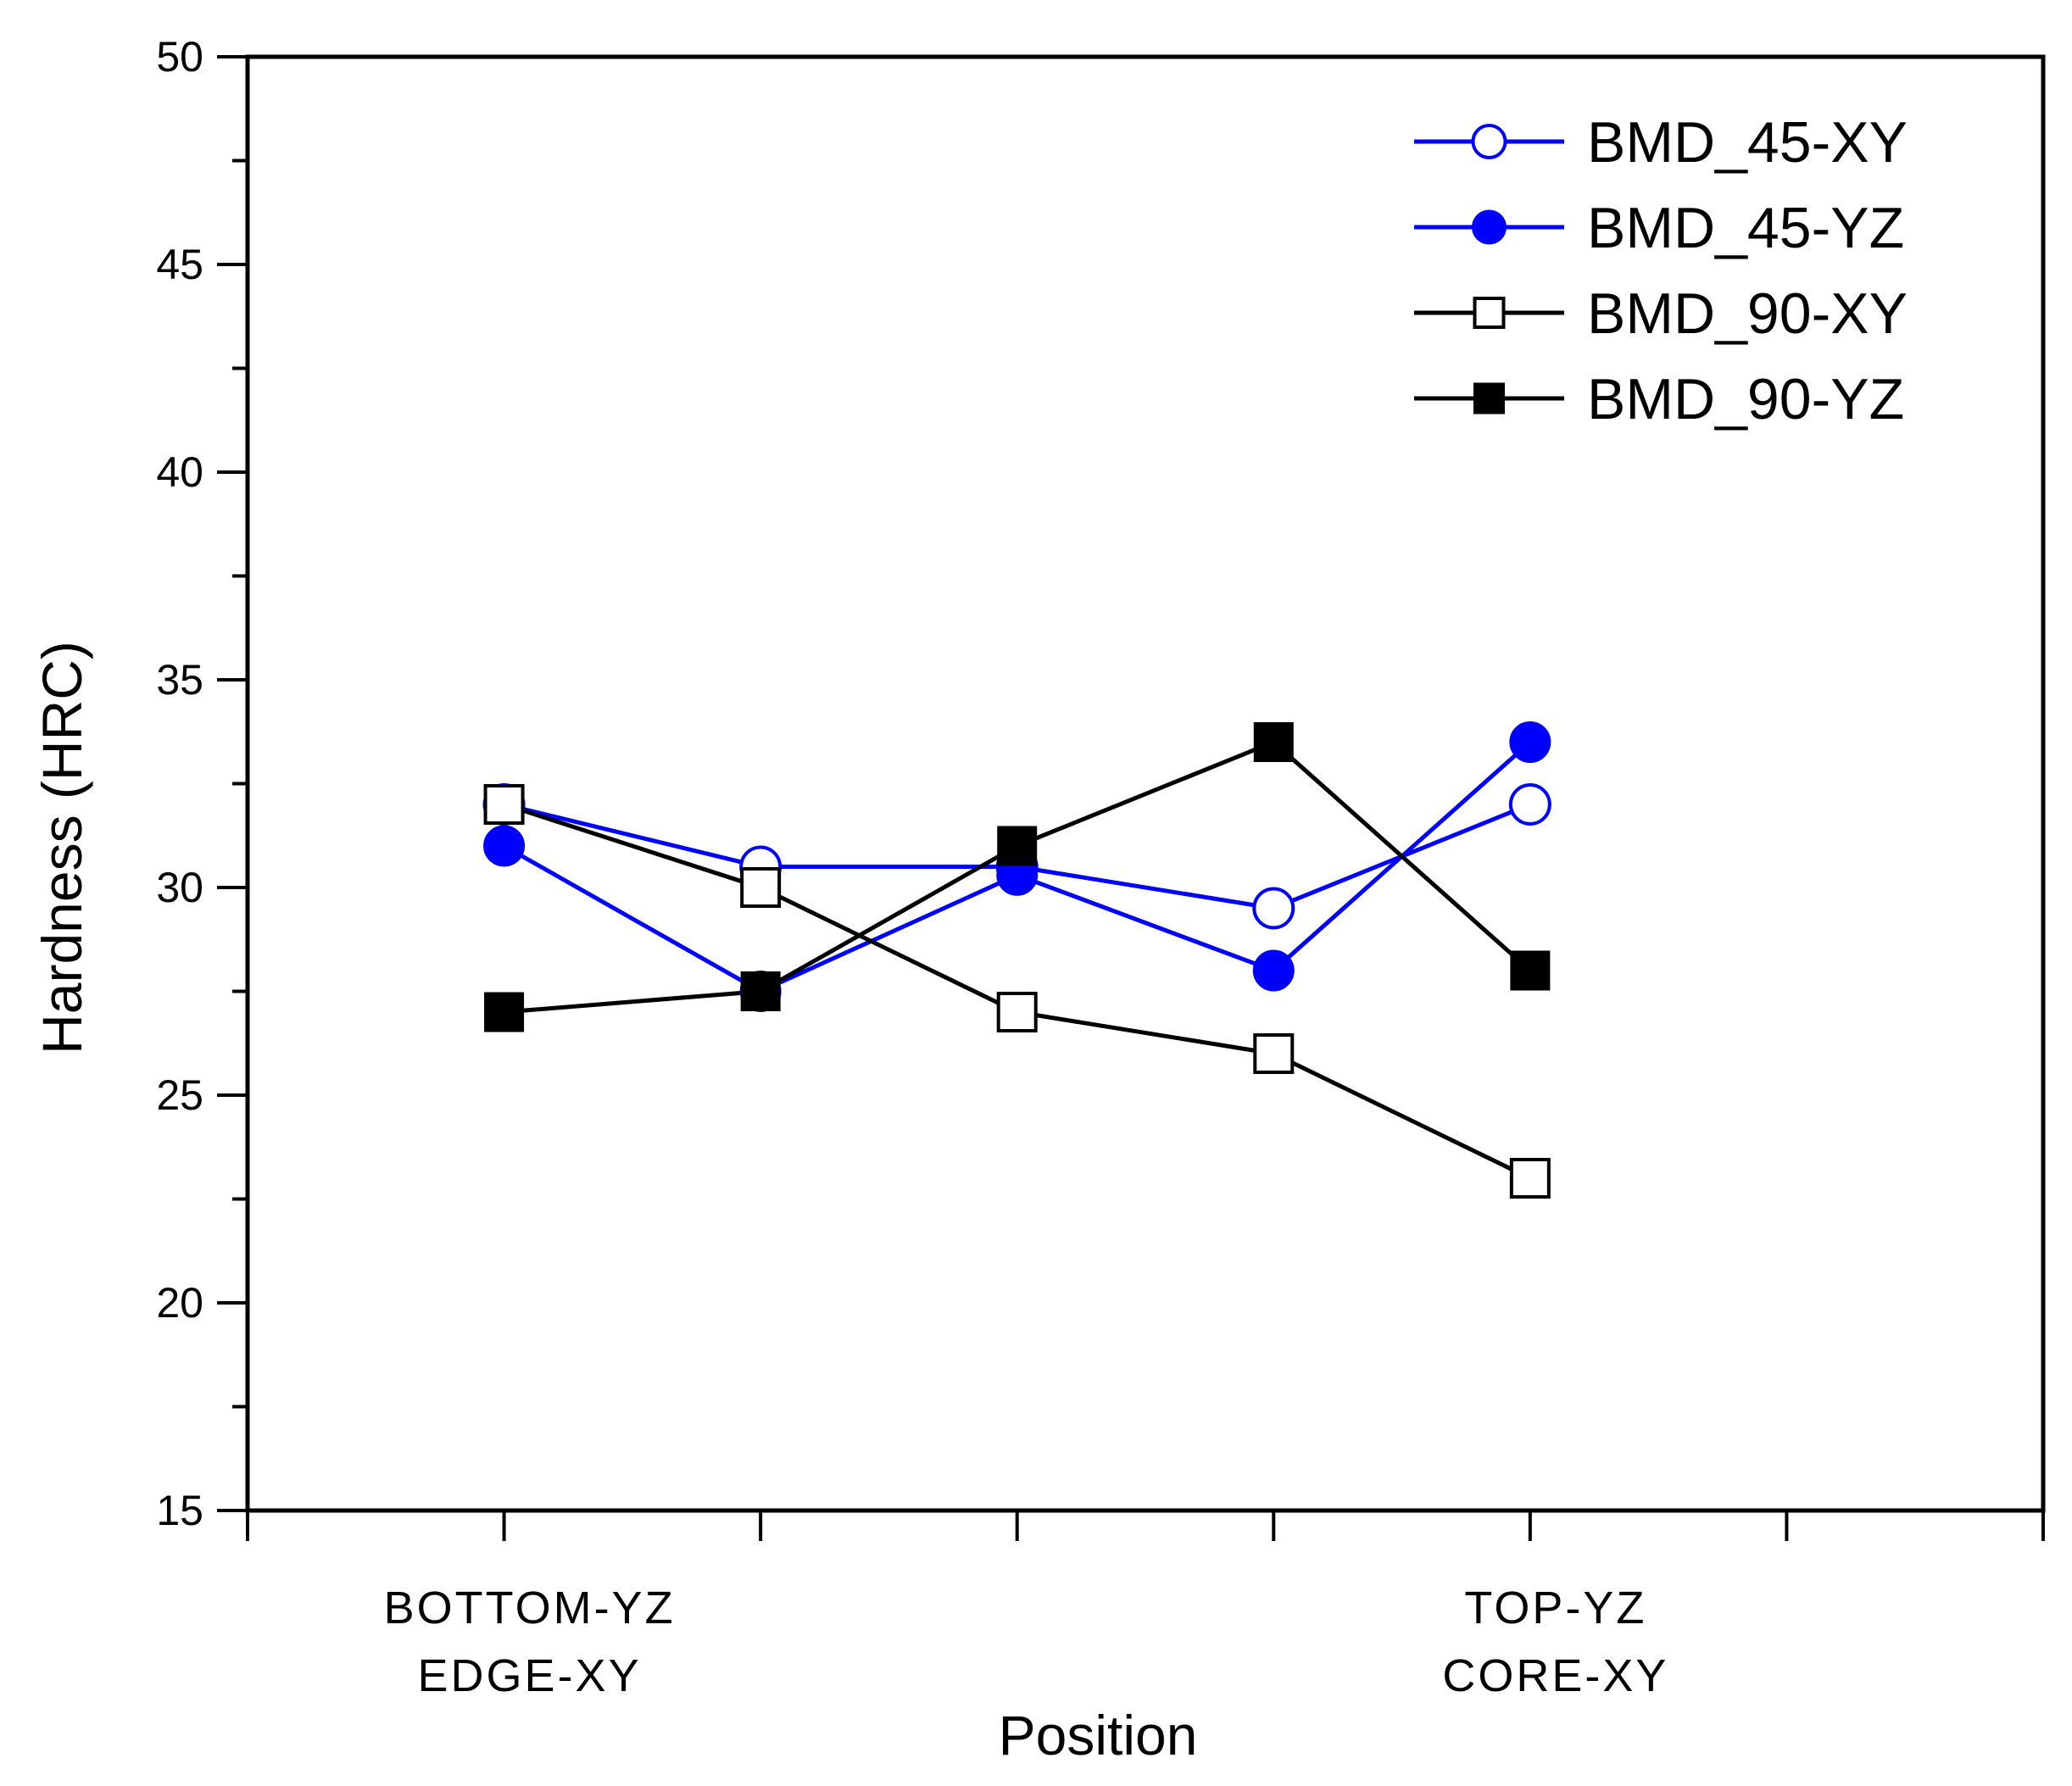 Image resolution: width=2072 pixels, height=1786 pixels. What do you see at coordinates (179, 472) in the screenshot?
I see `y-tick-label: 40` at bounding box center [179, 472].